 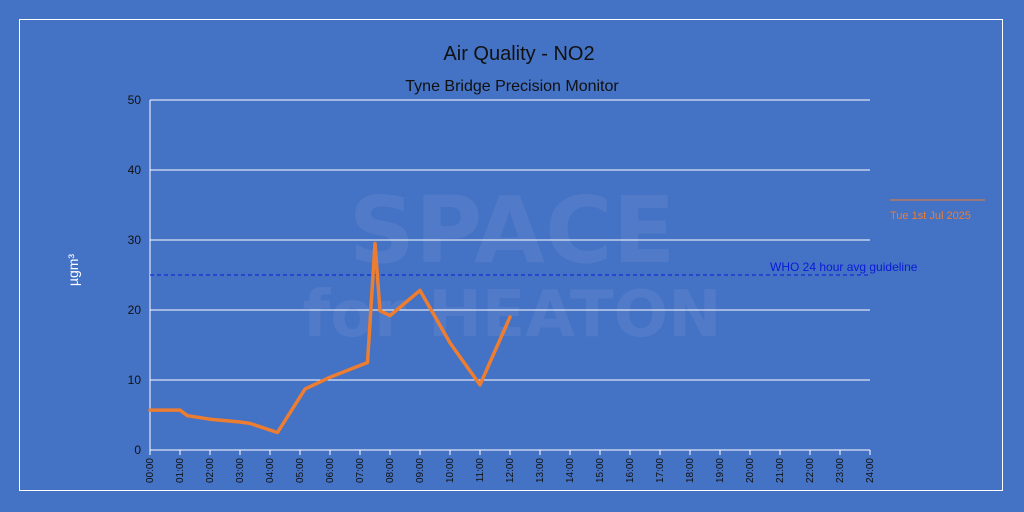 I want to click on legend-entry-label: Tue 1st Jul 2025, so click(x=930, y=216).